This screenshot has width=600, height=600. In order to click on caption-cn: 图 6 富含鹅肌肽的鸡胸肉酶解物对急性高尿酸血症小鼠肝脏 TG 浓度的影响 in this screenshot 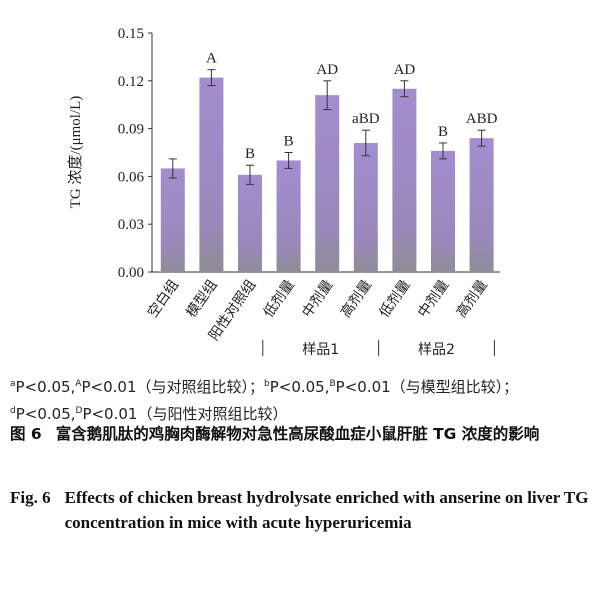, I will do `click(300, 434)`.